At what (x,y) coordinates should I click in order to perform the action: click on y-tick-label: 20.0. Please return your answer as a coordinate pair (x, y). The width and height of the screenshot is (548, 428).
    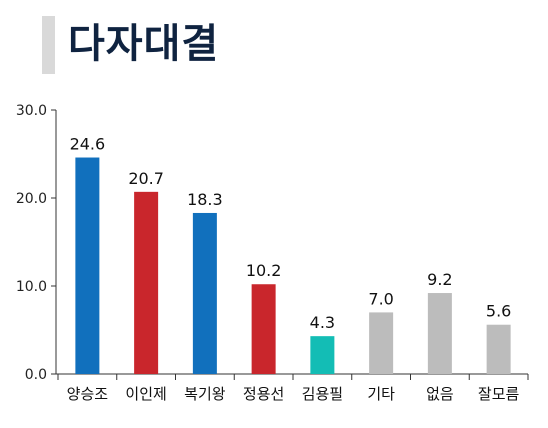
    Looking at the image, I should click on (31, 199).